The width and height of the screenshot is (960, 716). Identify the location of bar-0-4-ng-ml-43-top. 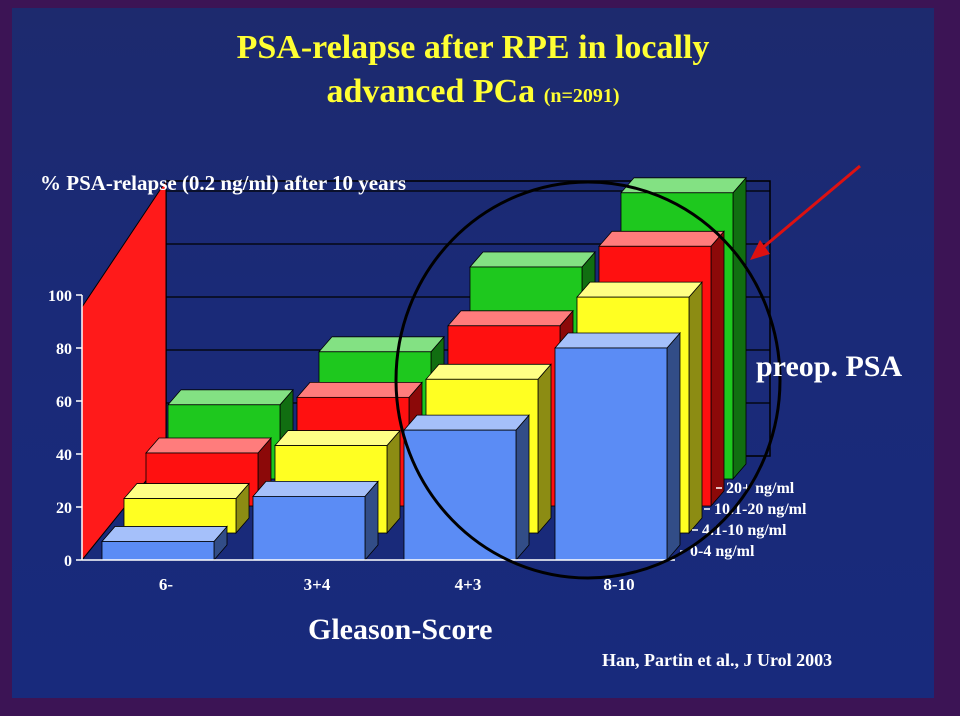
(466, 422).